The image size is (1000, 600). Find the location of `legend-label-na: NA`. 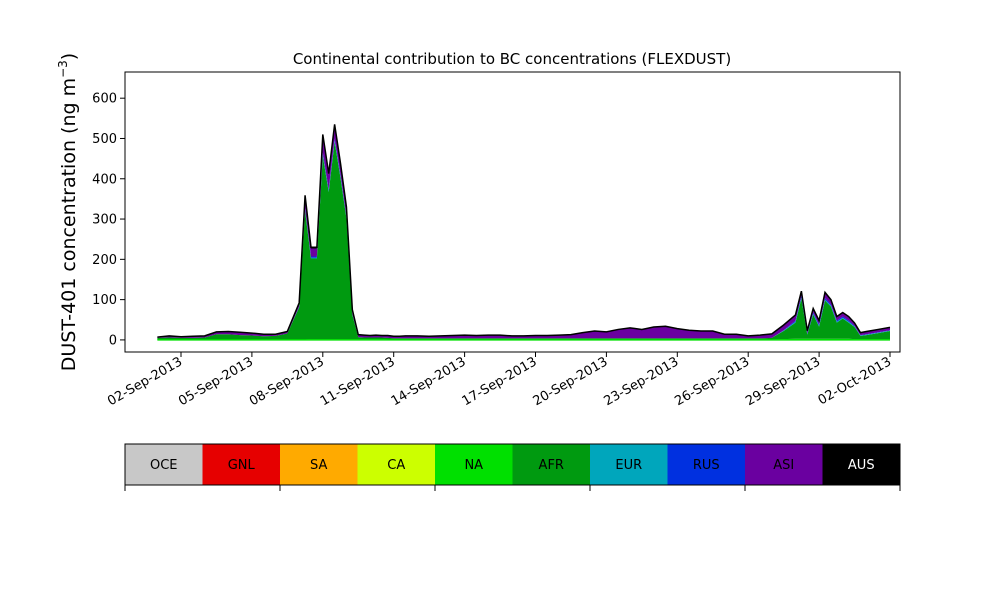

legend-label-na: NA is located at coordinates (473, 465).